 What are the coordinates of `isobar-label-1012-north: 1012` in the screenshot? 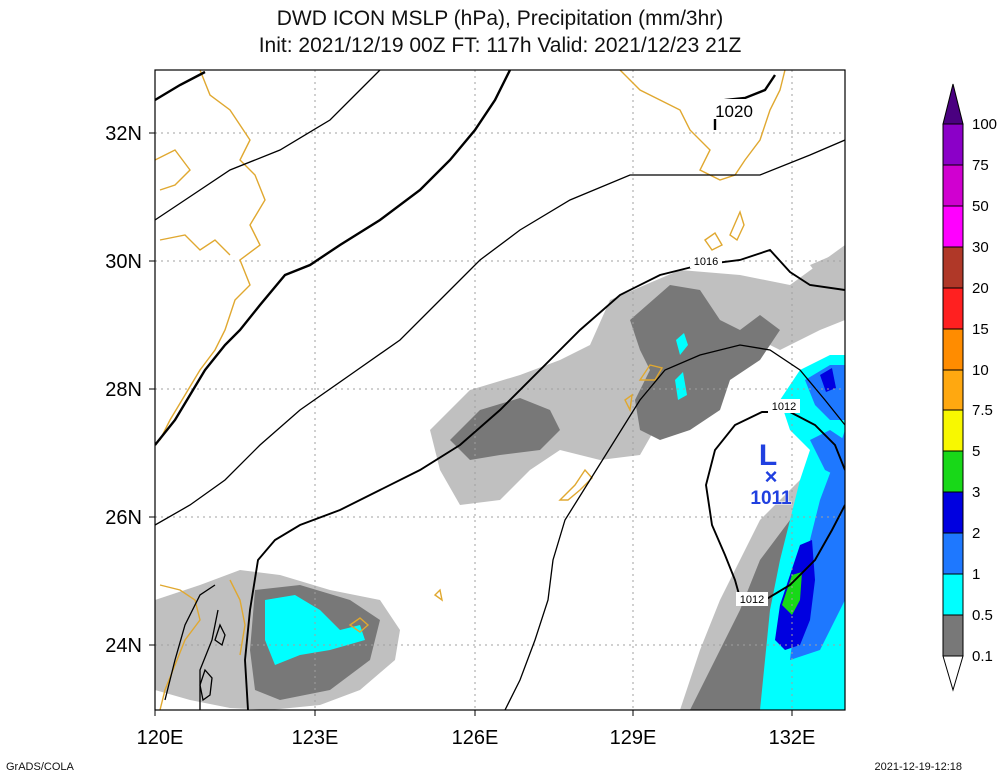 It's located at (784, 406).